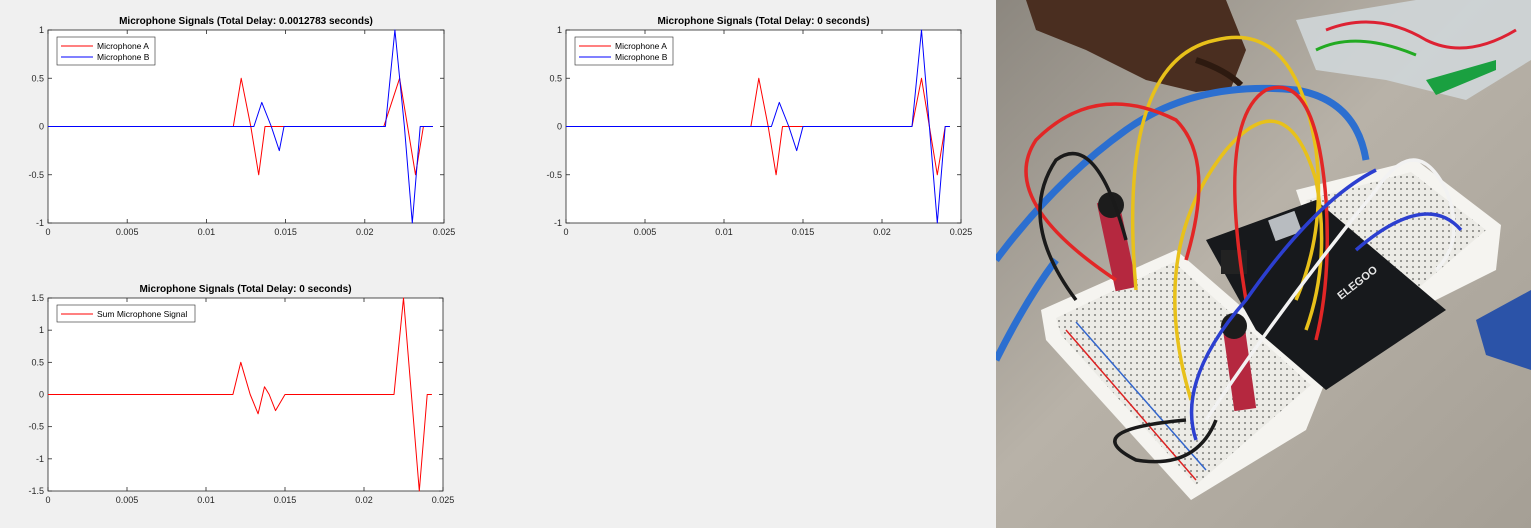 This screenshot has width=1531, height=528. What do you see at coordinates (142, 314) in the screenshot?
I see `legend-entry: Sum Microphone Signal` at bounding box center [142, 314].